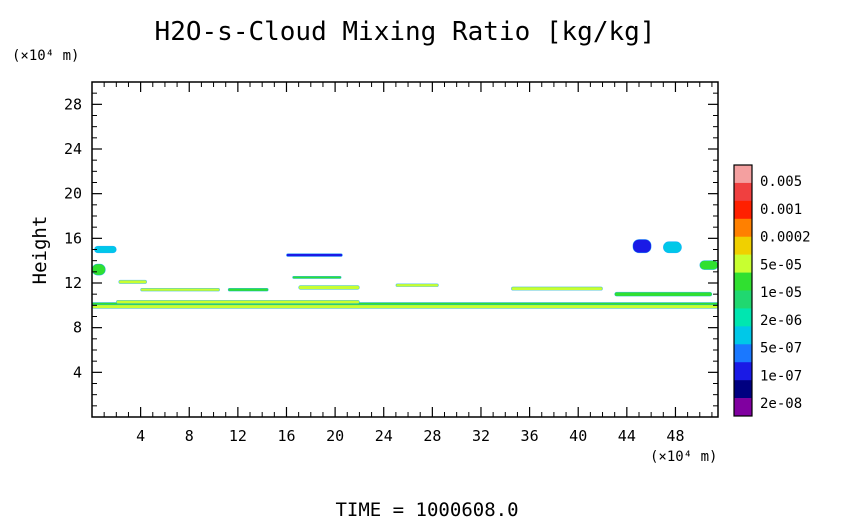 The image size is (854, 519). What do you see at coordinates (405, 274) in the screenshot?
I see `cloud-field` at bounding box center [405, 274].